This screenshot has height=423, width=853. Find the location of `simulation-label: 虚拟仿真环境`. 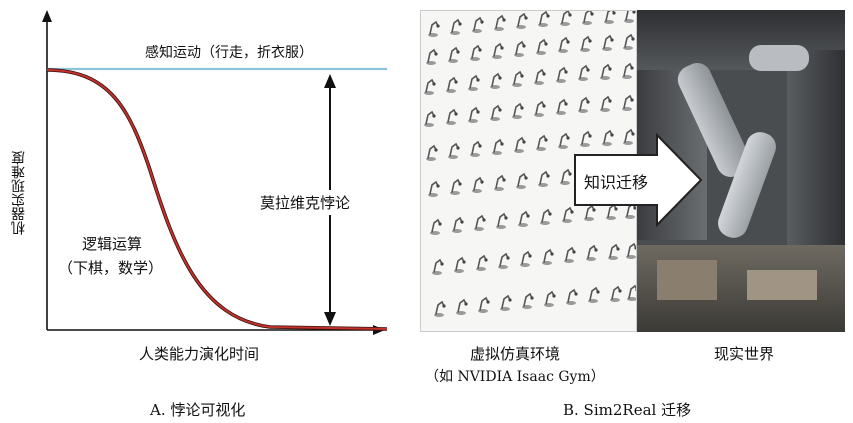

simulation-label: 虚拟仿真环境 is located at coordinates (515, 354).